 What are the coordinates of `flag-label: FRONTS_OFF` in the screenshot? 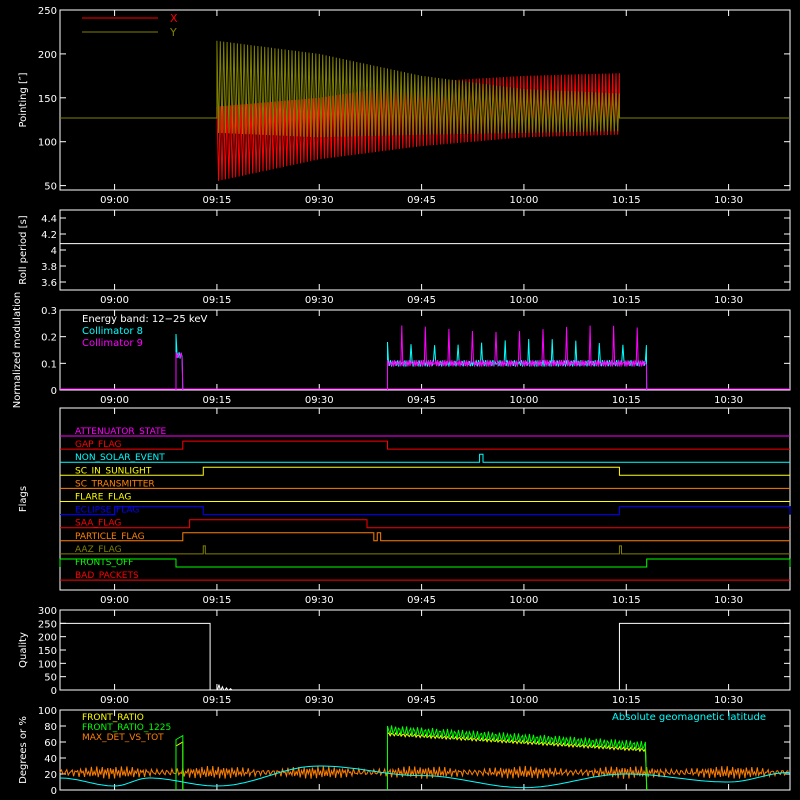 It's located at (104, 563).